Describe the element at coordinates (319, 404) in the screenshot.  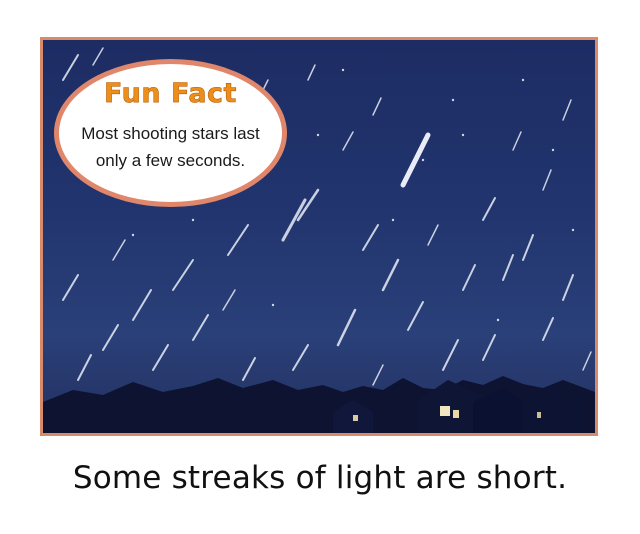
I see `house-silhouettes` at that location.